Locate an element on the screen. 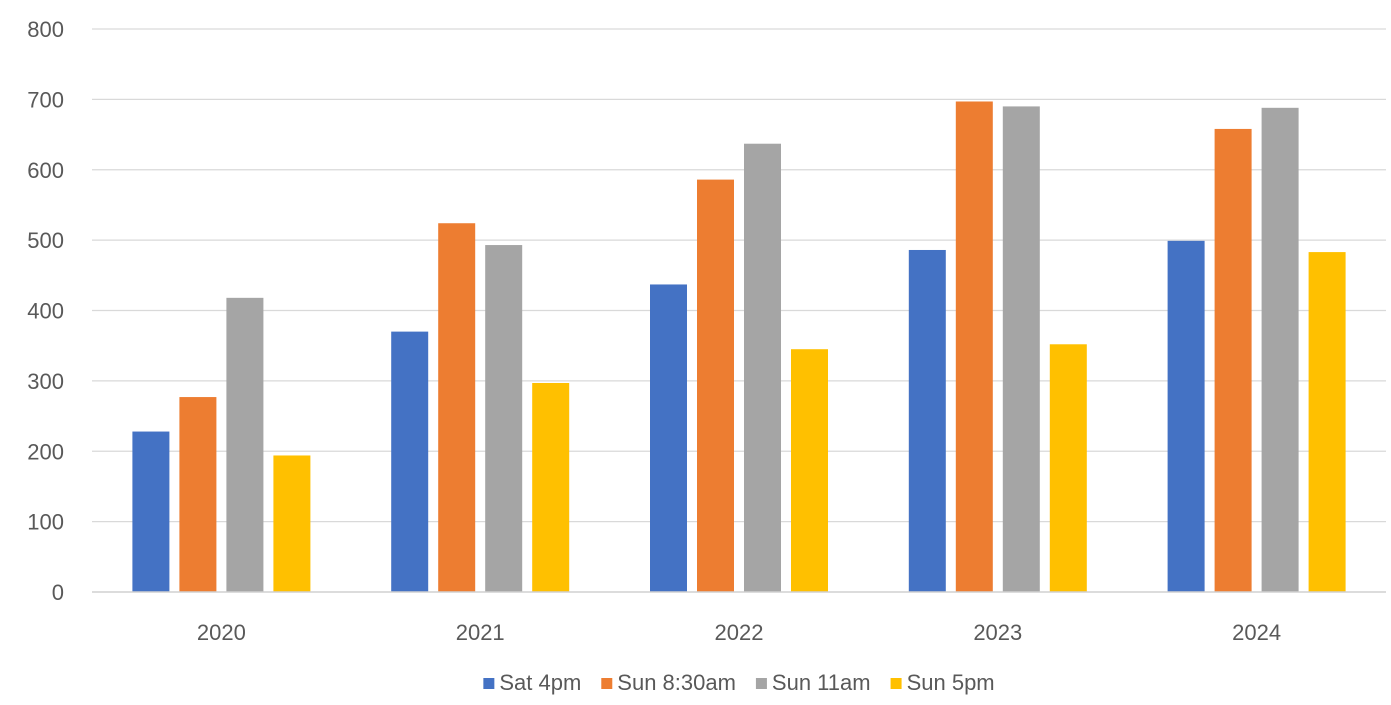 Image resolution: width=1391 pixels, height=705 pixels. bar-2021-sun-8-30am is located at coordinates (457, 408).